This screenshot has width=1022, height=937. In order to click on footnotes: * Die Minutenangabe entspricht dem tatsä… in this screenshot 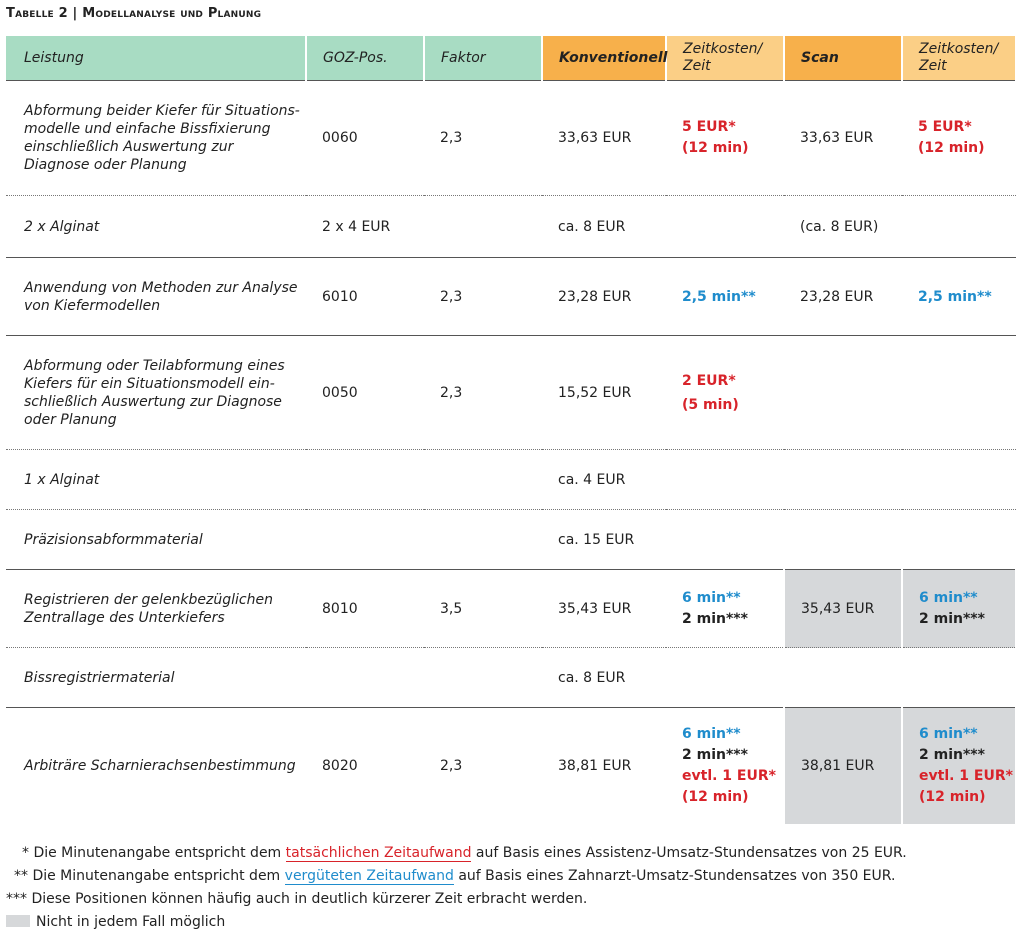, I will do `click(456, 888)`.